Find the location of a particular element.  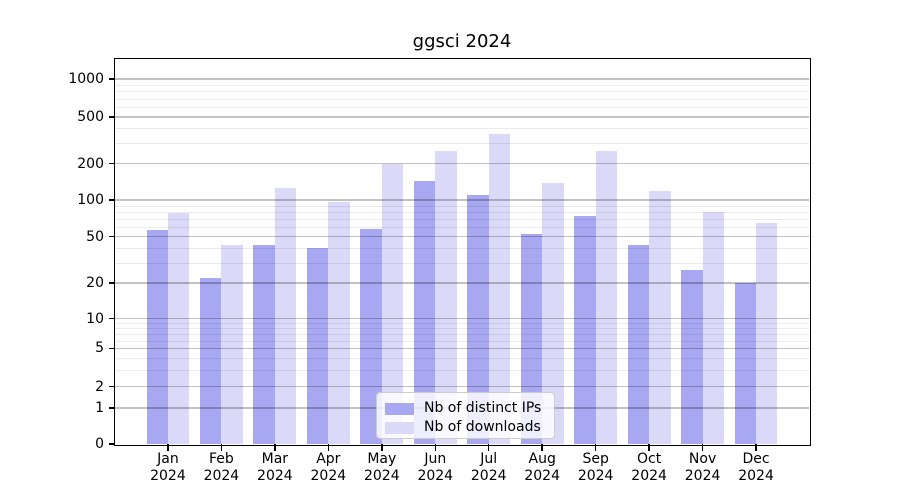

x-tick-label-feb: Feb 2024 is located at coordinates (221, 467).